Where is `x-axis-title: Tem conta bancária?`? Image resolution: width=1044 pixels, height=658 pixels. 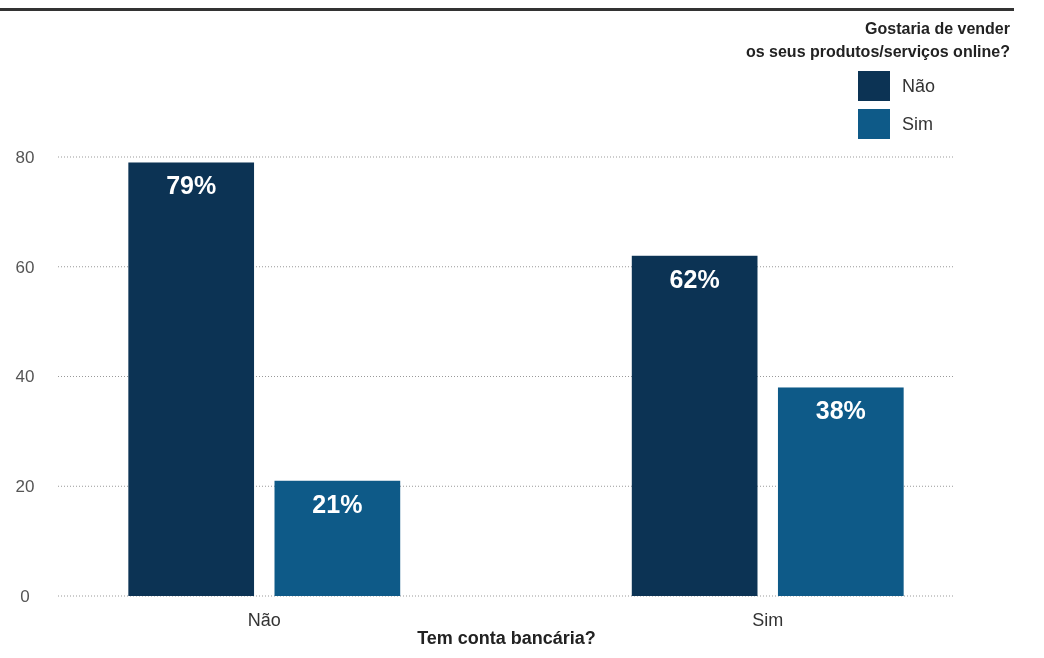 x-axis-title: Tem conta bancária? is located at coordinates (506, 638).